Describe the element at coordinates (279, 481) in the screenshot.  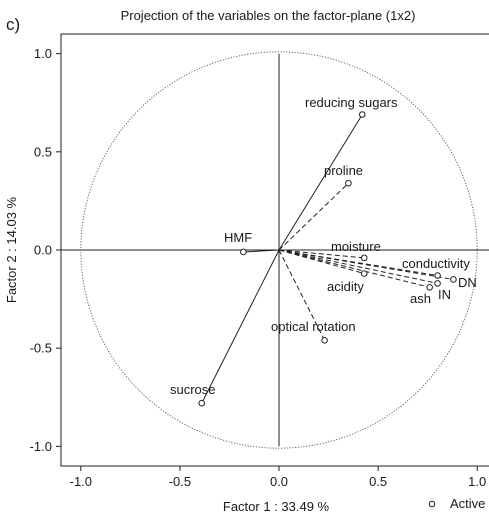
I see `x-tick-label: 0.0` at that location.